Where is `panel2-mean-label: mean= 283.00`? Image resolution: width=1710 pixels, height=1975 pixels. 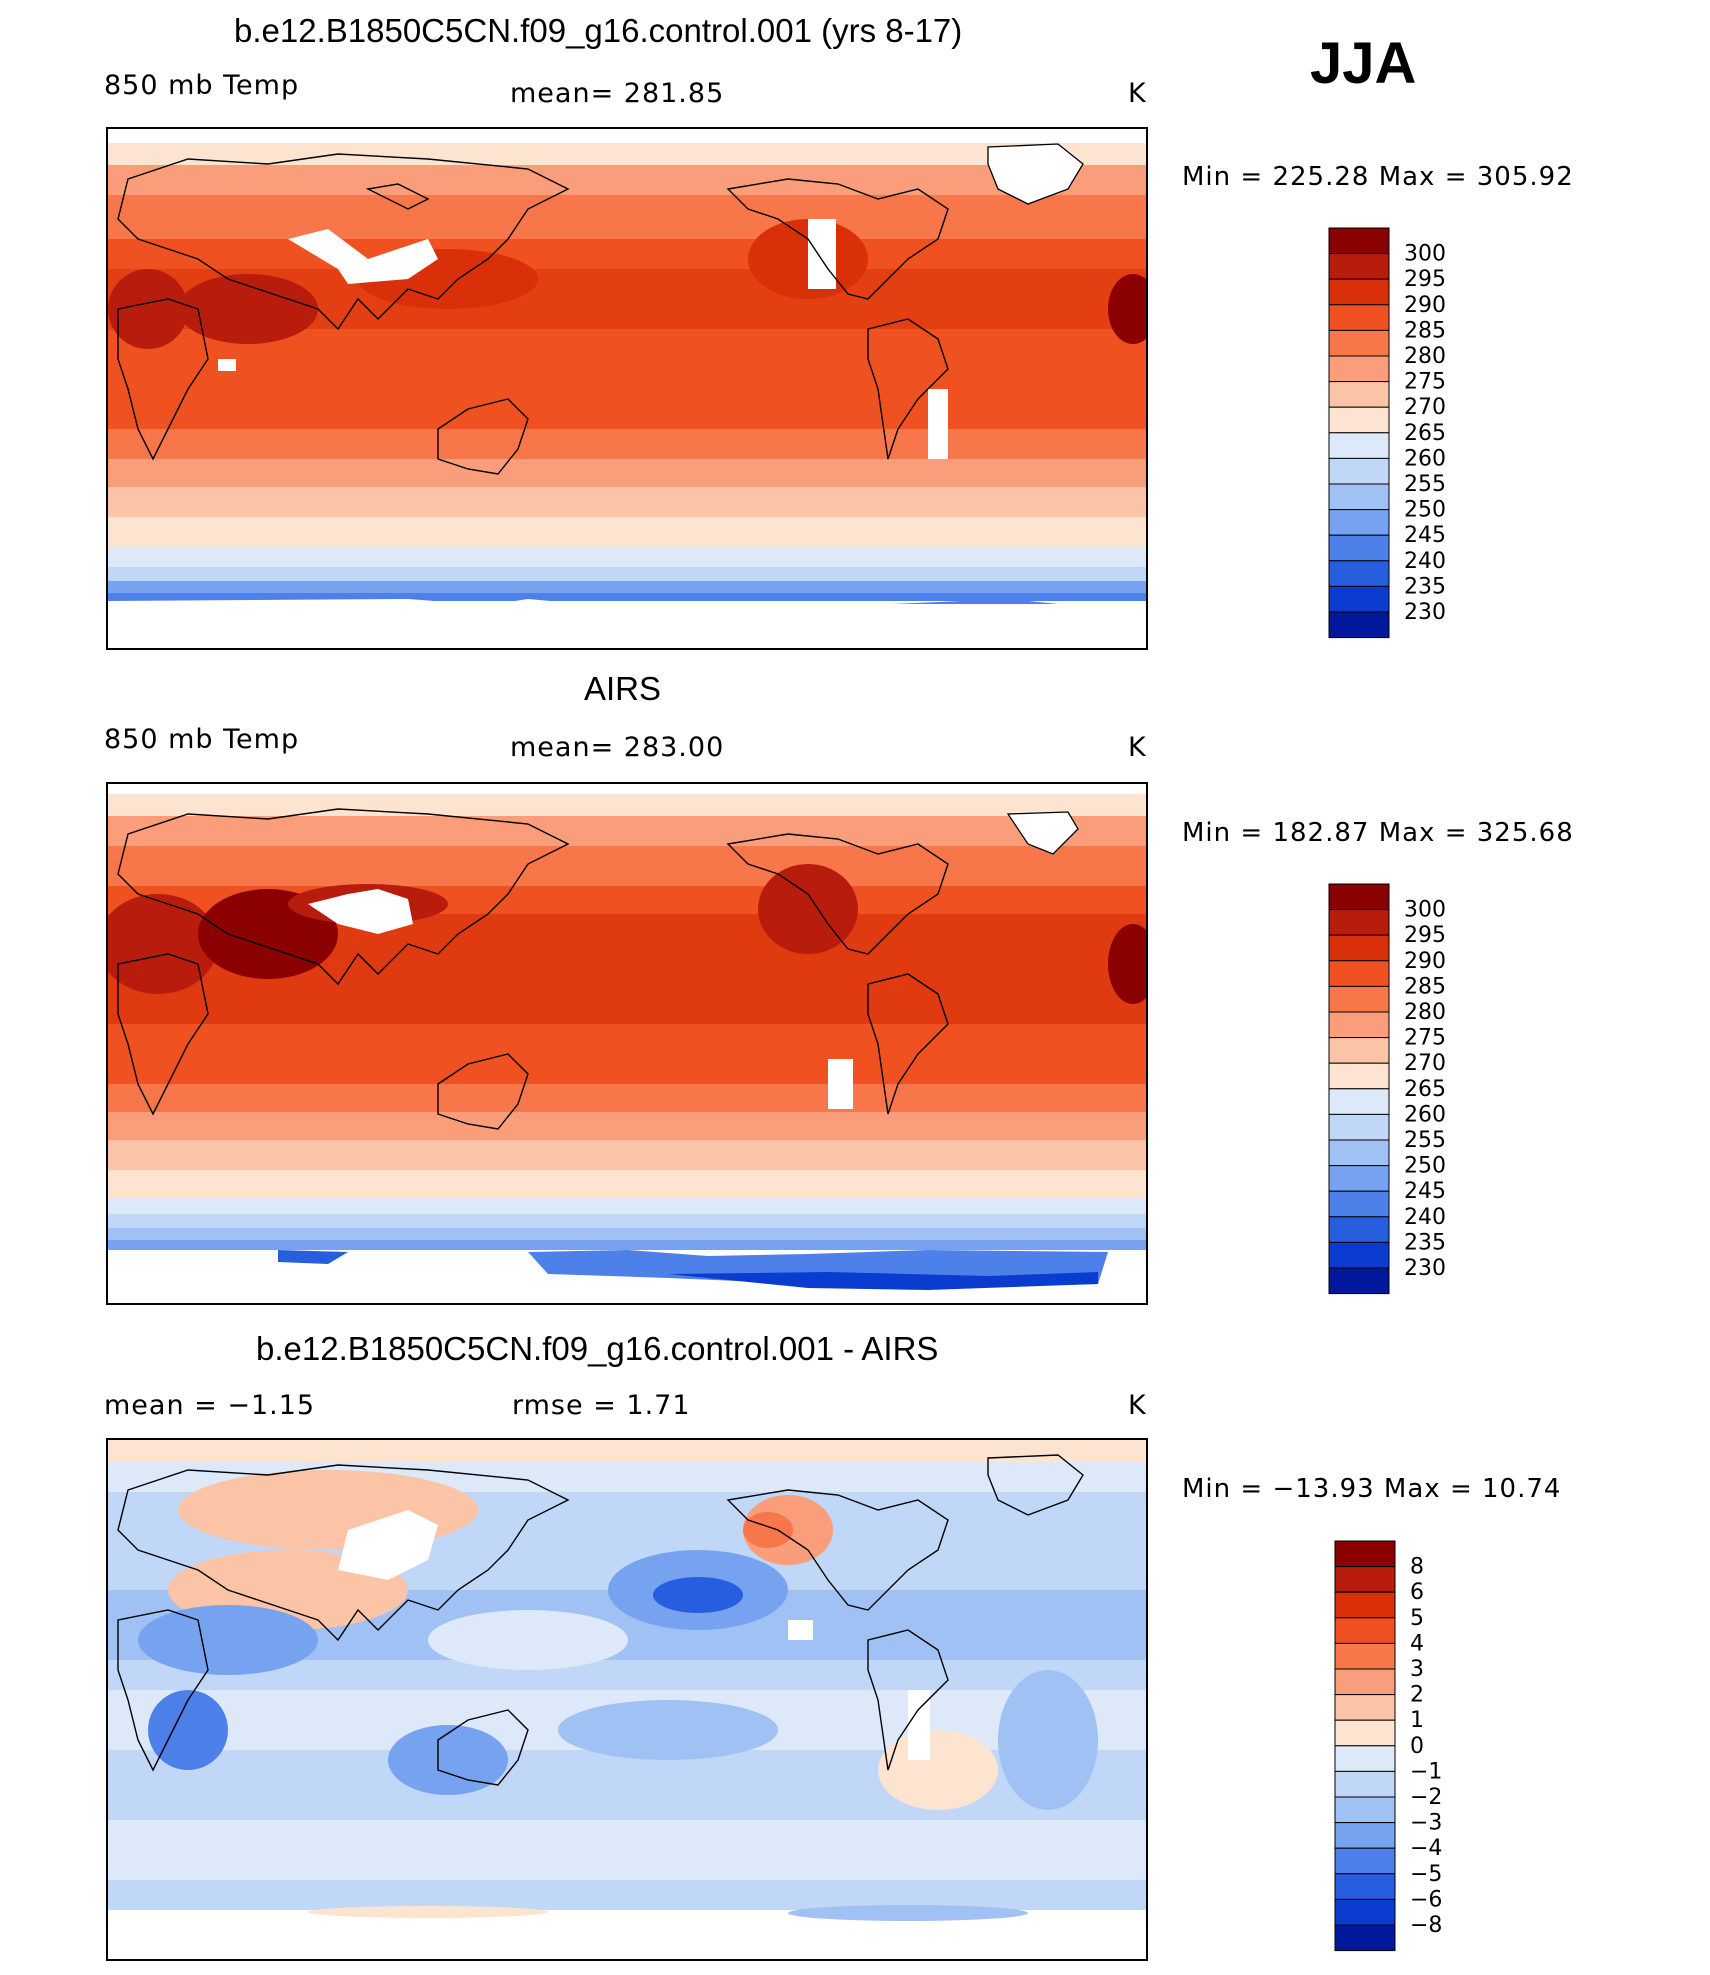
panel2-mean-label: mean= 283.00 is located at coordinates (617, 747).